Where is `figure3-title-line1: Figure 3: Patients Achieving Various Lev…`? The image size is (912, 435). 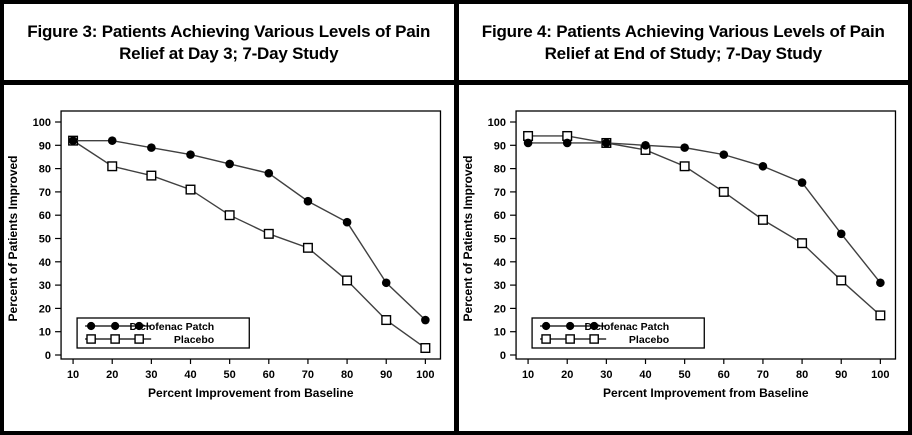
figure3-title-line1: Figure 3: Patients Achieving Various Lev… is located at coordinates (229, 31).